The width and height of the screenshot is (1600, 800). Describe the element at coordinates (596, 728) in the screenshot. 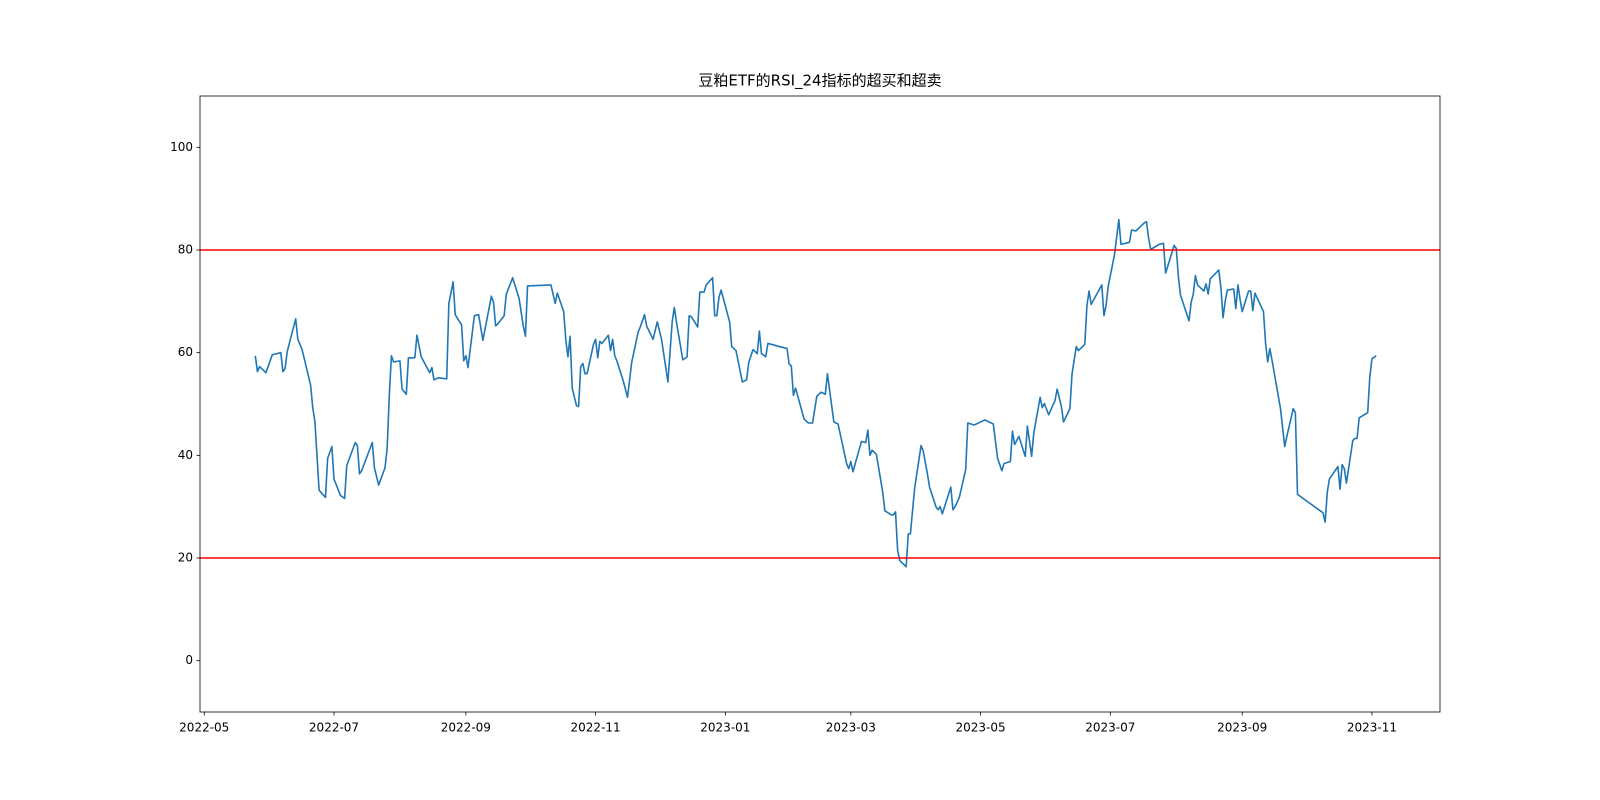

I see `x-tick-label: 2022-11` at that location.